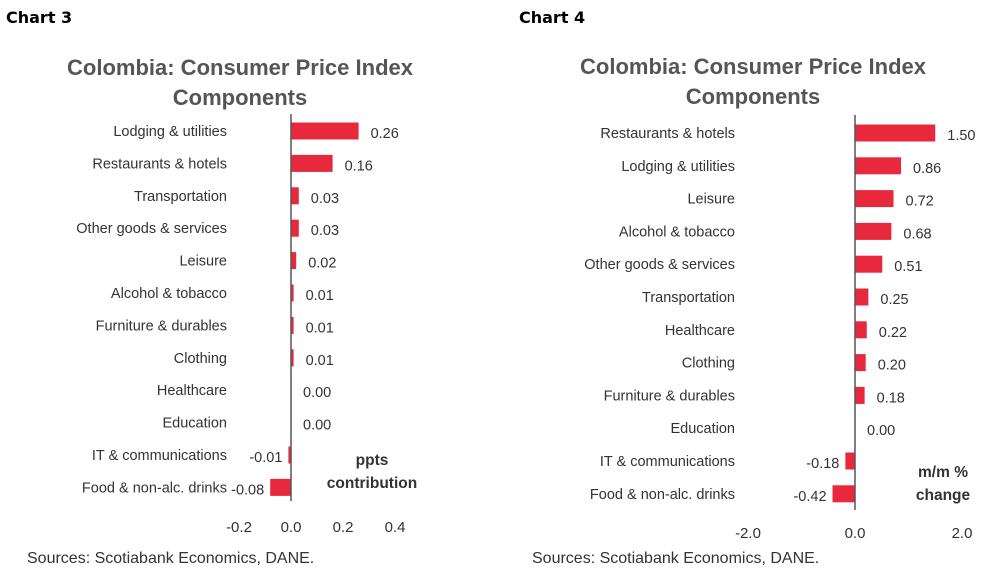 Image resolution: width=994 pixels, height=579 pixels. What do you see at coordinates (893, 333) in the screenshot?
I see `data-label: 0.22` at bounding box center [893, 333].